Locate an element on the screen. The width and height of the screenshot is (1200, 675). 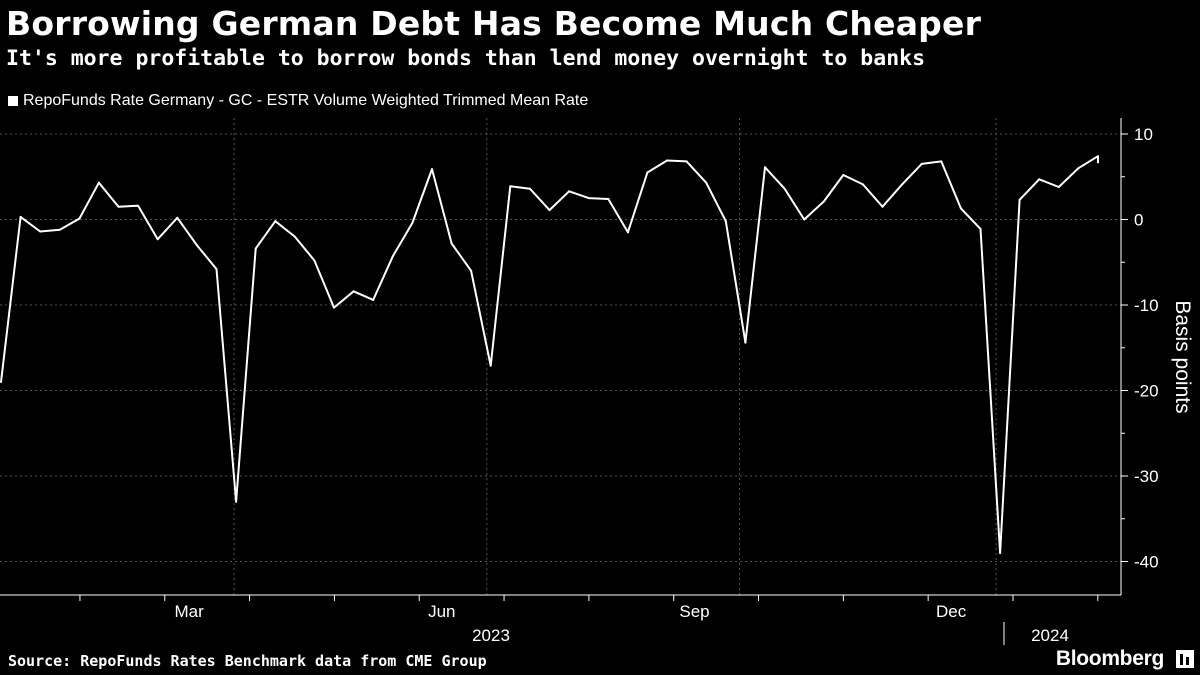
y-axis-label: Basis points is located at coordinates (1182, 356).